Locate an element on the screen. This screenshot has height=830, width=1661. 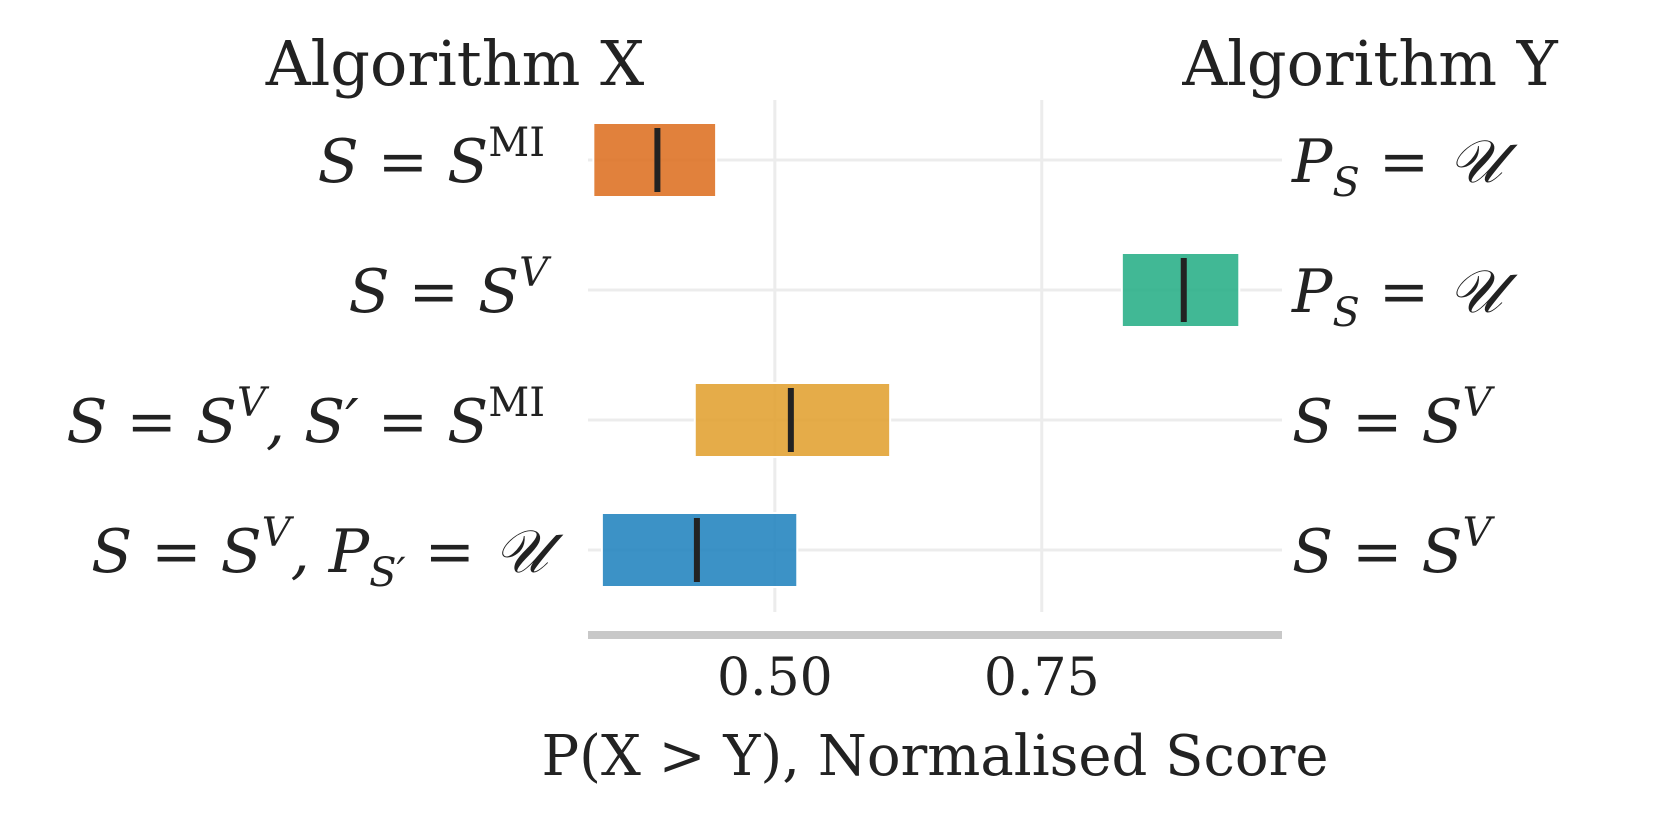
algorithm-x-label: S = SV is located at coordinates (450, 288).